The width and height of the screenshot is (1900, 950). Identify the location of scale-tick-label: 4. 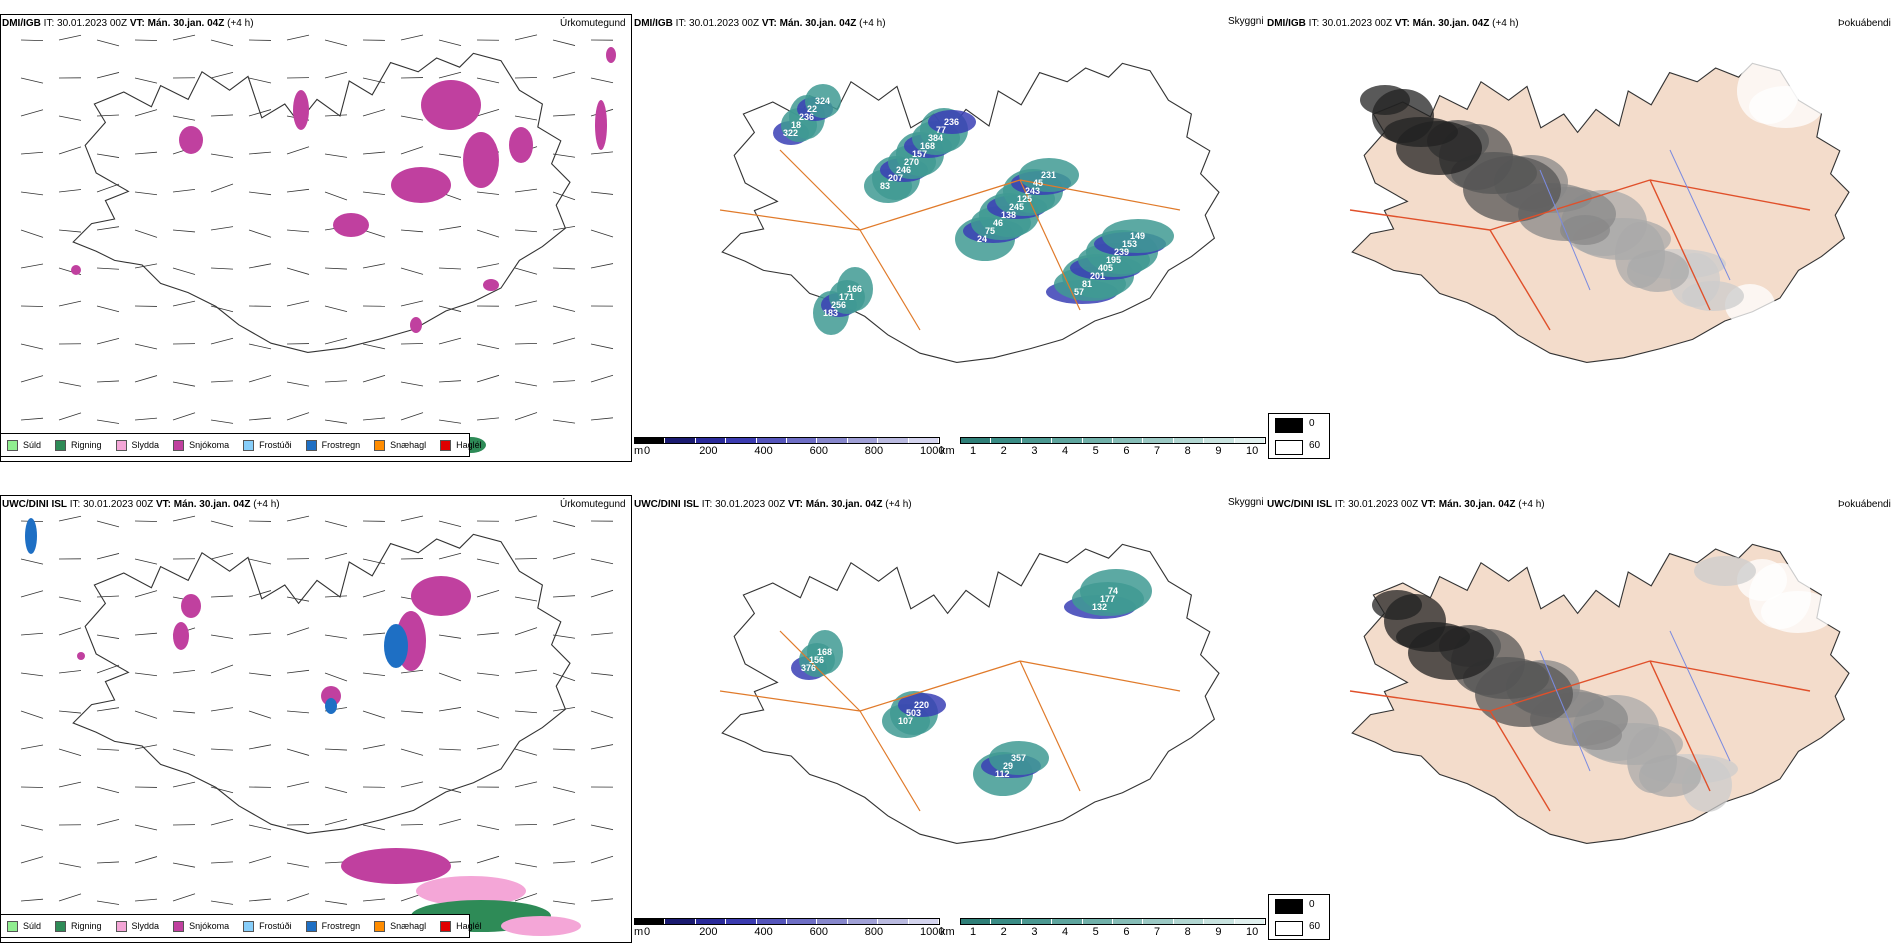
(1065, 932).